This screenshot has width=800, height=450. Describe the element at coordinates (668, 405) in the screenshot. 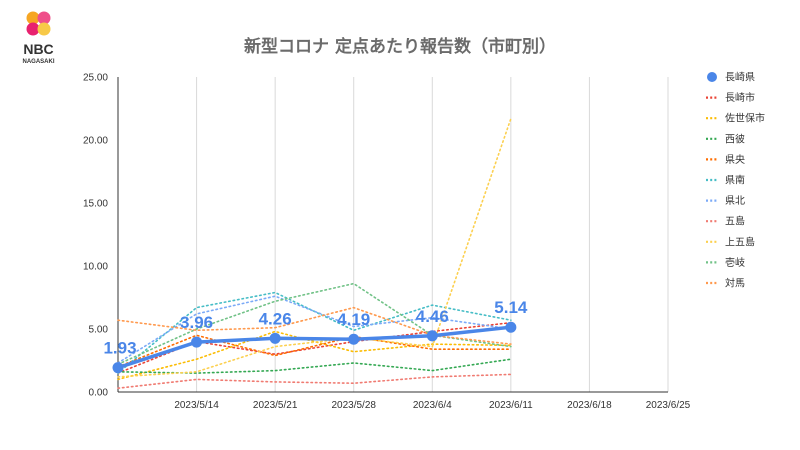

I see `x-tick-label: 2023/6/25` at that location.